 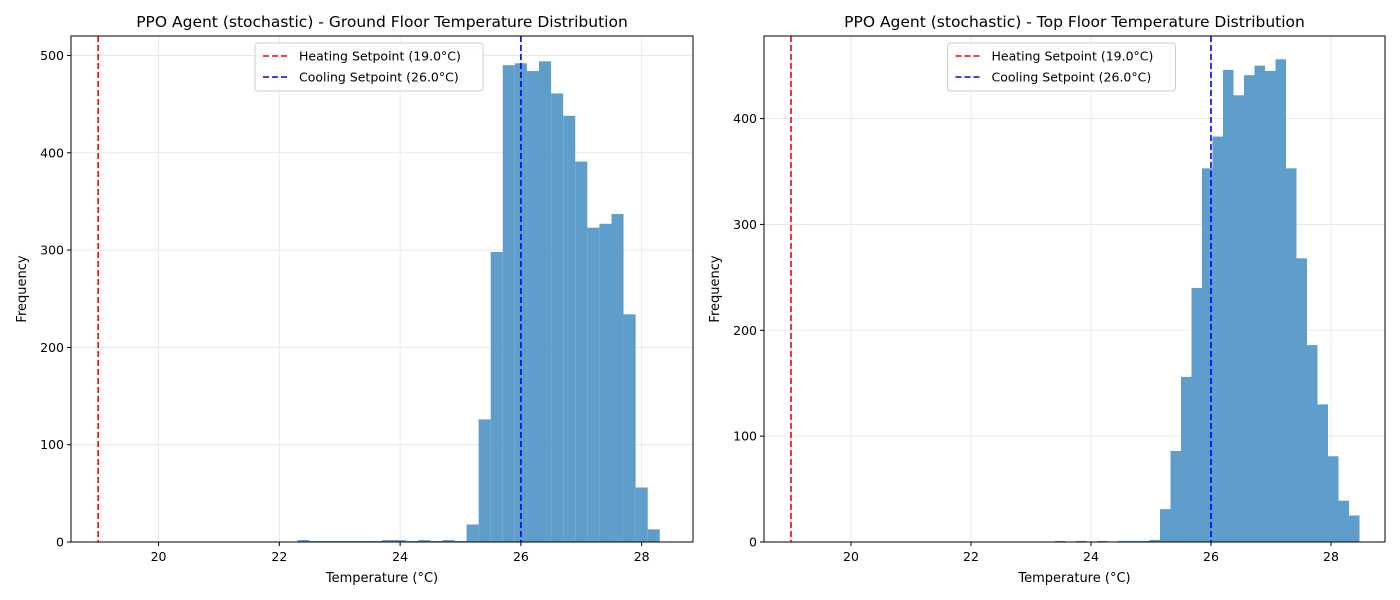 I want to click on y-tick-label: 500, so click(x=52, y=55).